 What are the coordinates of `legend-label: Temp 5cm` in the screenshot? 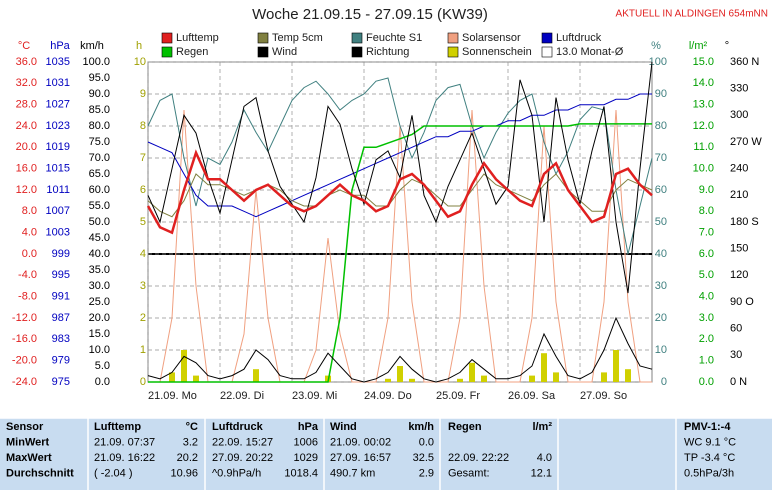 It's located at (297, 38).